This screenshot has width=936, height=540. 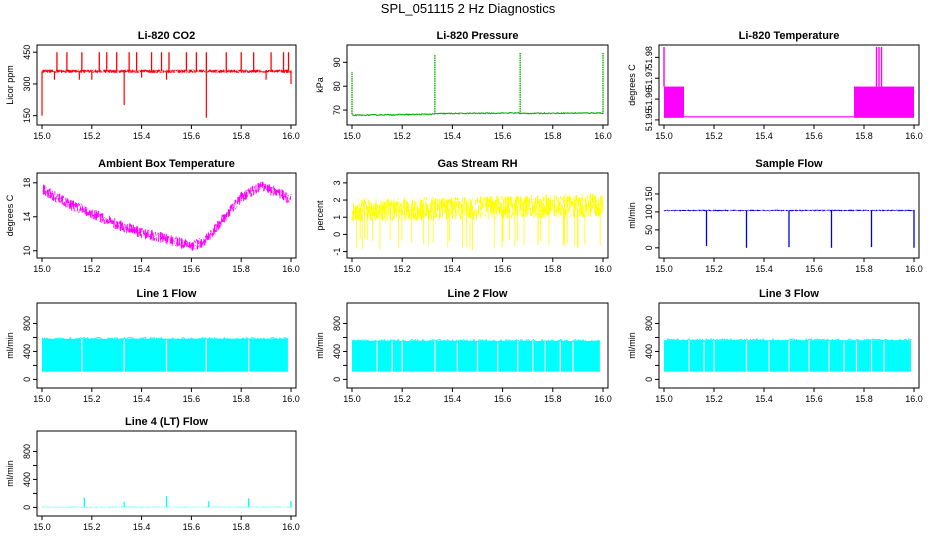 I want to click on panel-title: Line 4 (LT) Flow, so click(x=166, y=422).